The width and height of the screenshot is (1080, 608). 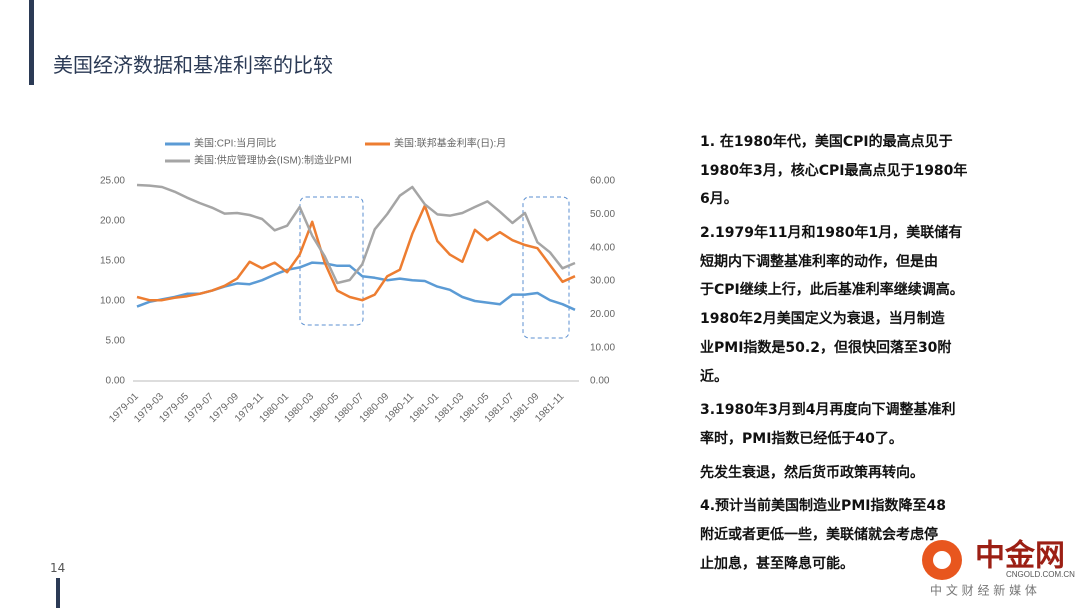 What do you see at coordinates (831, 233) in the screenshot?
I see `text-line: 2.1979年11月和1980年1月，美联储有` at bounding box center [831, 233].